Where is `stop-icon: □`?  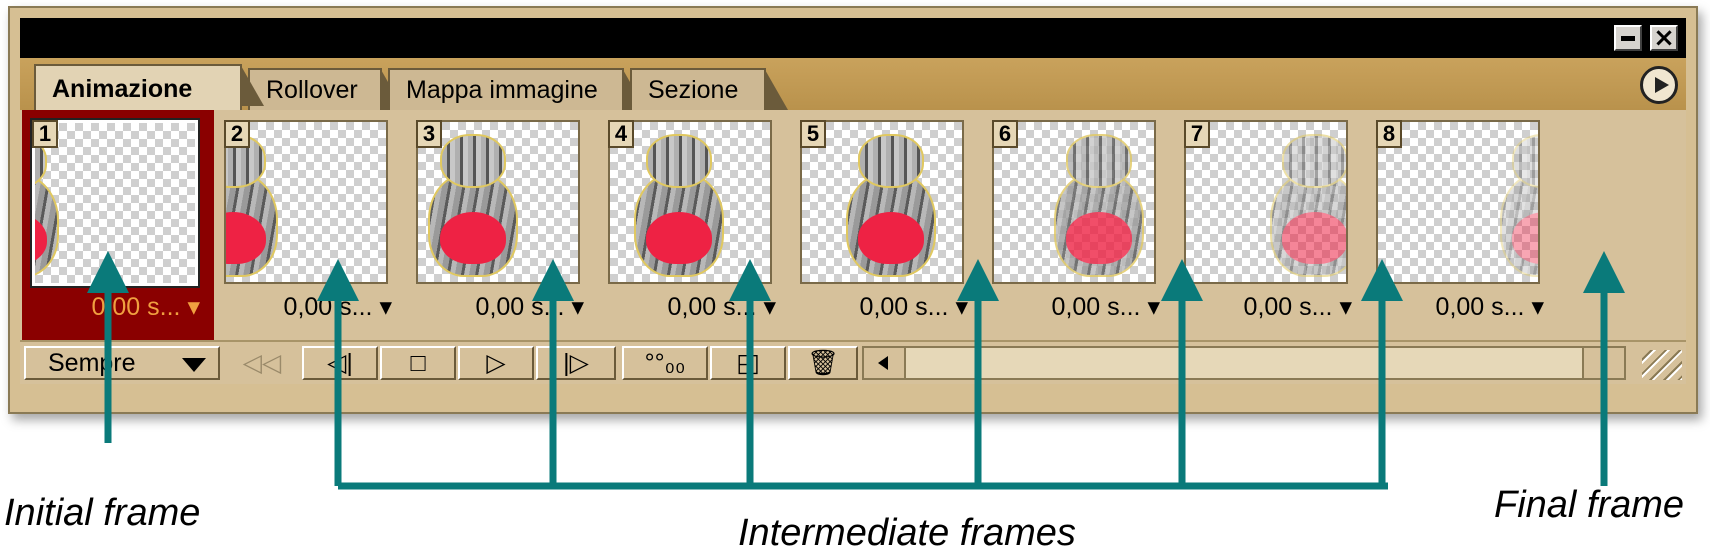 stop-icon: □ is located at coordinates (418, 363).